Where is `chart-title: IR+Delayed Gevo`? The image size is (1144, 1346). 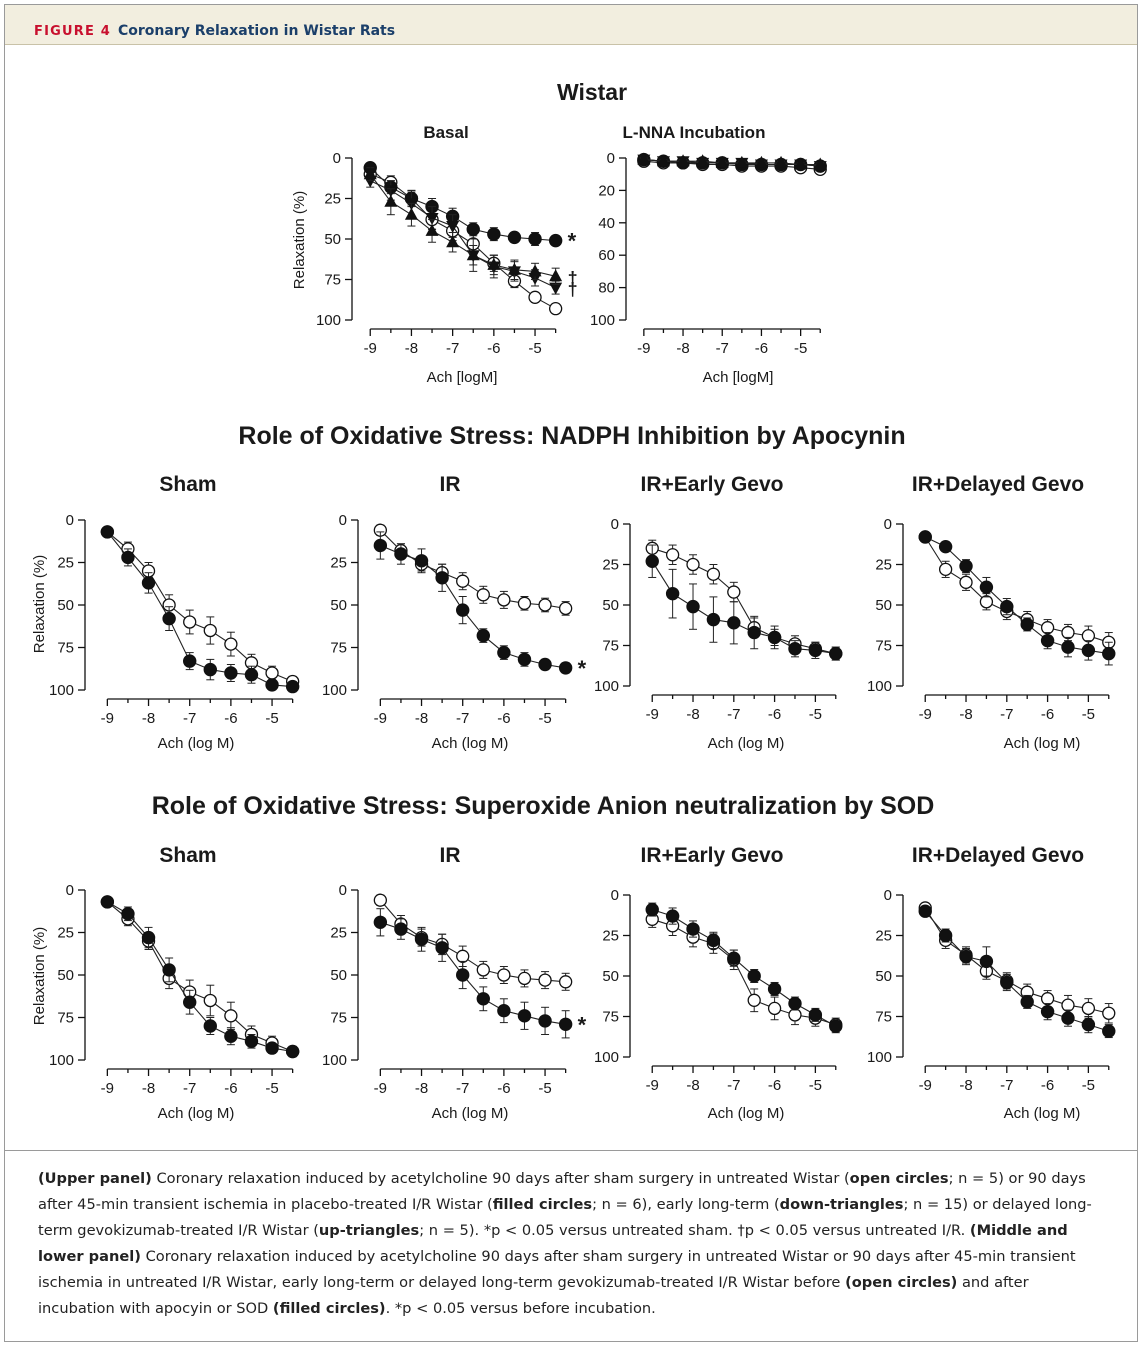 chart-title: IR+Delayed Gevo is located at coordinates (998, 855).